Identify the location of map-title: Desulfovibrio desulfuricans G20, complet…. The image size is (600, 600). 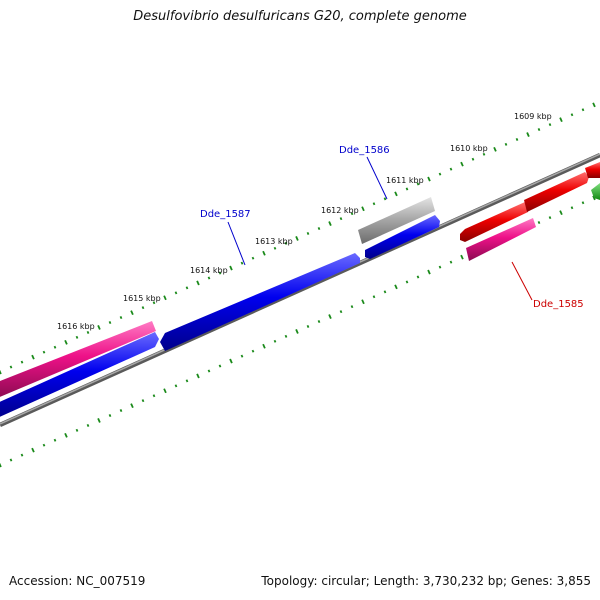
(300, 16).